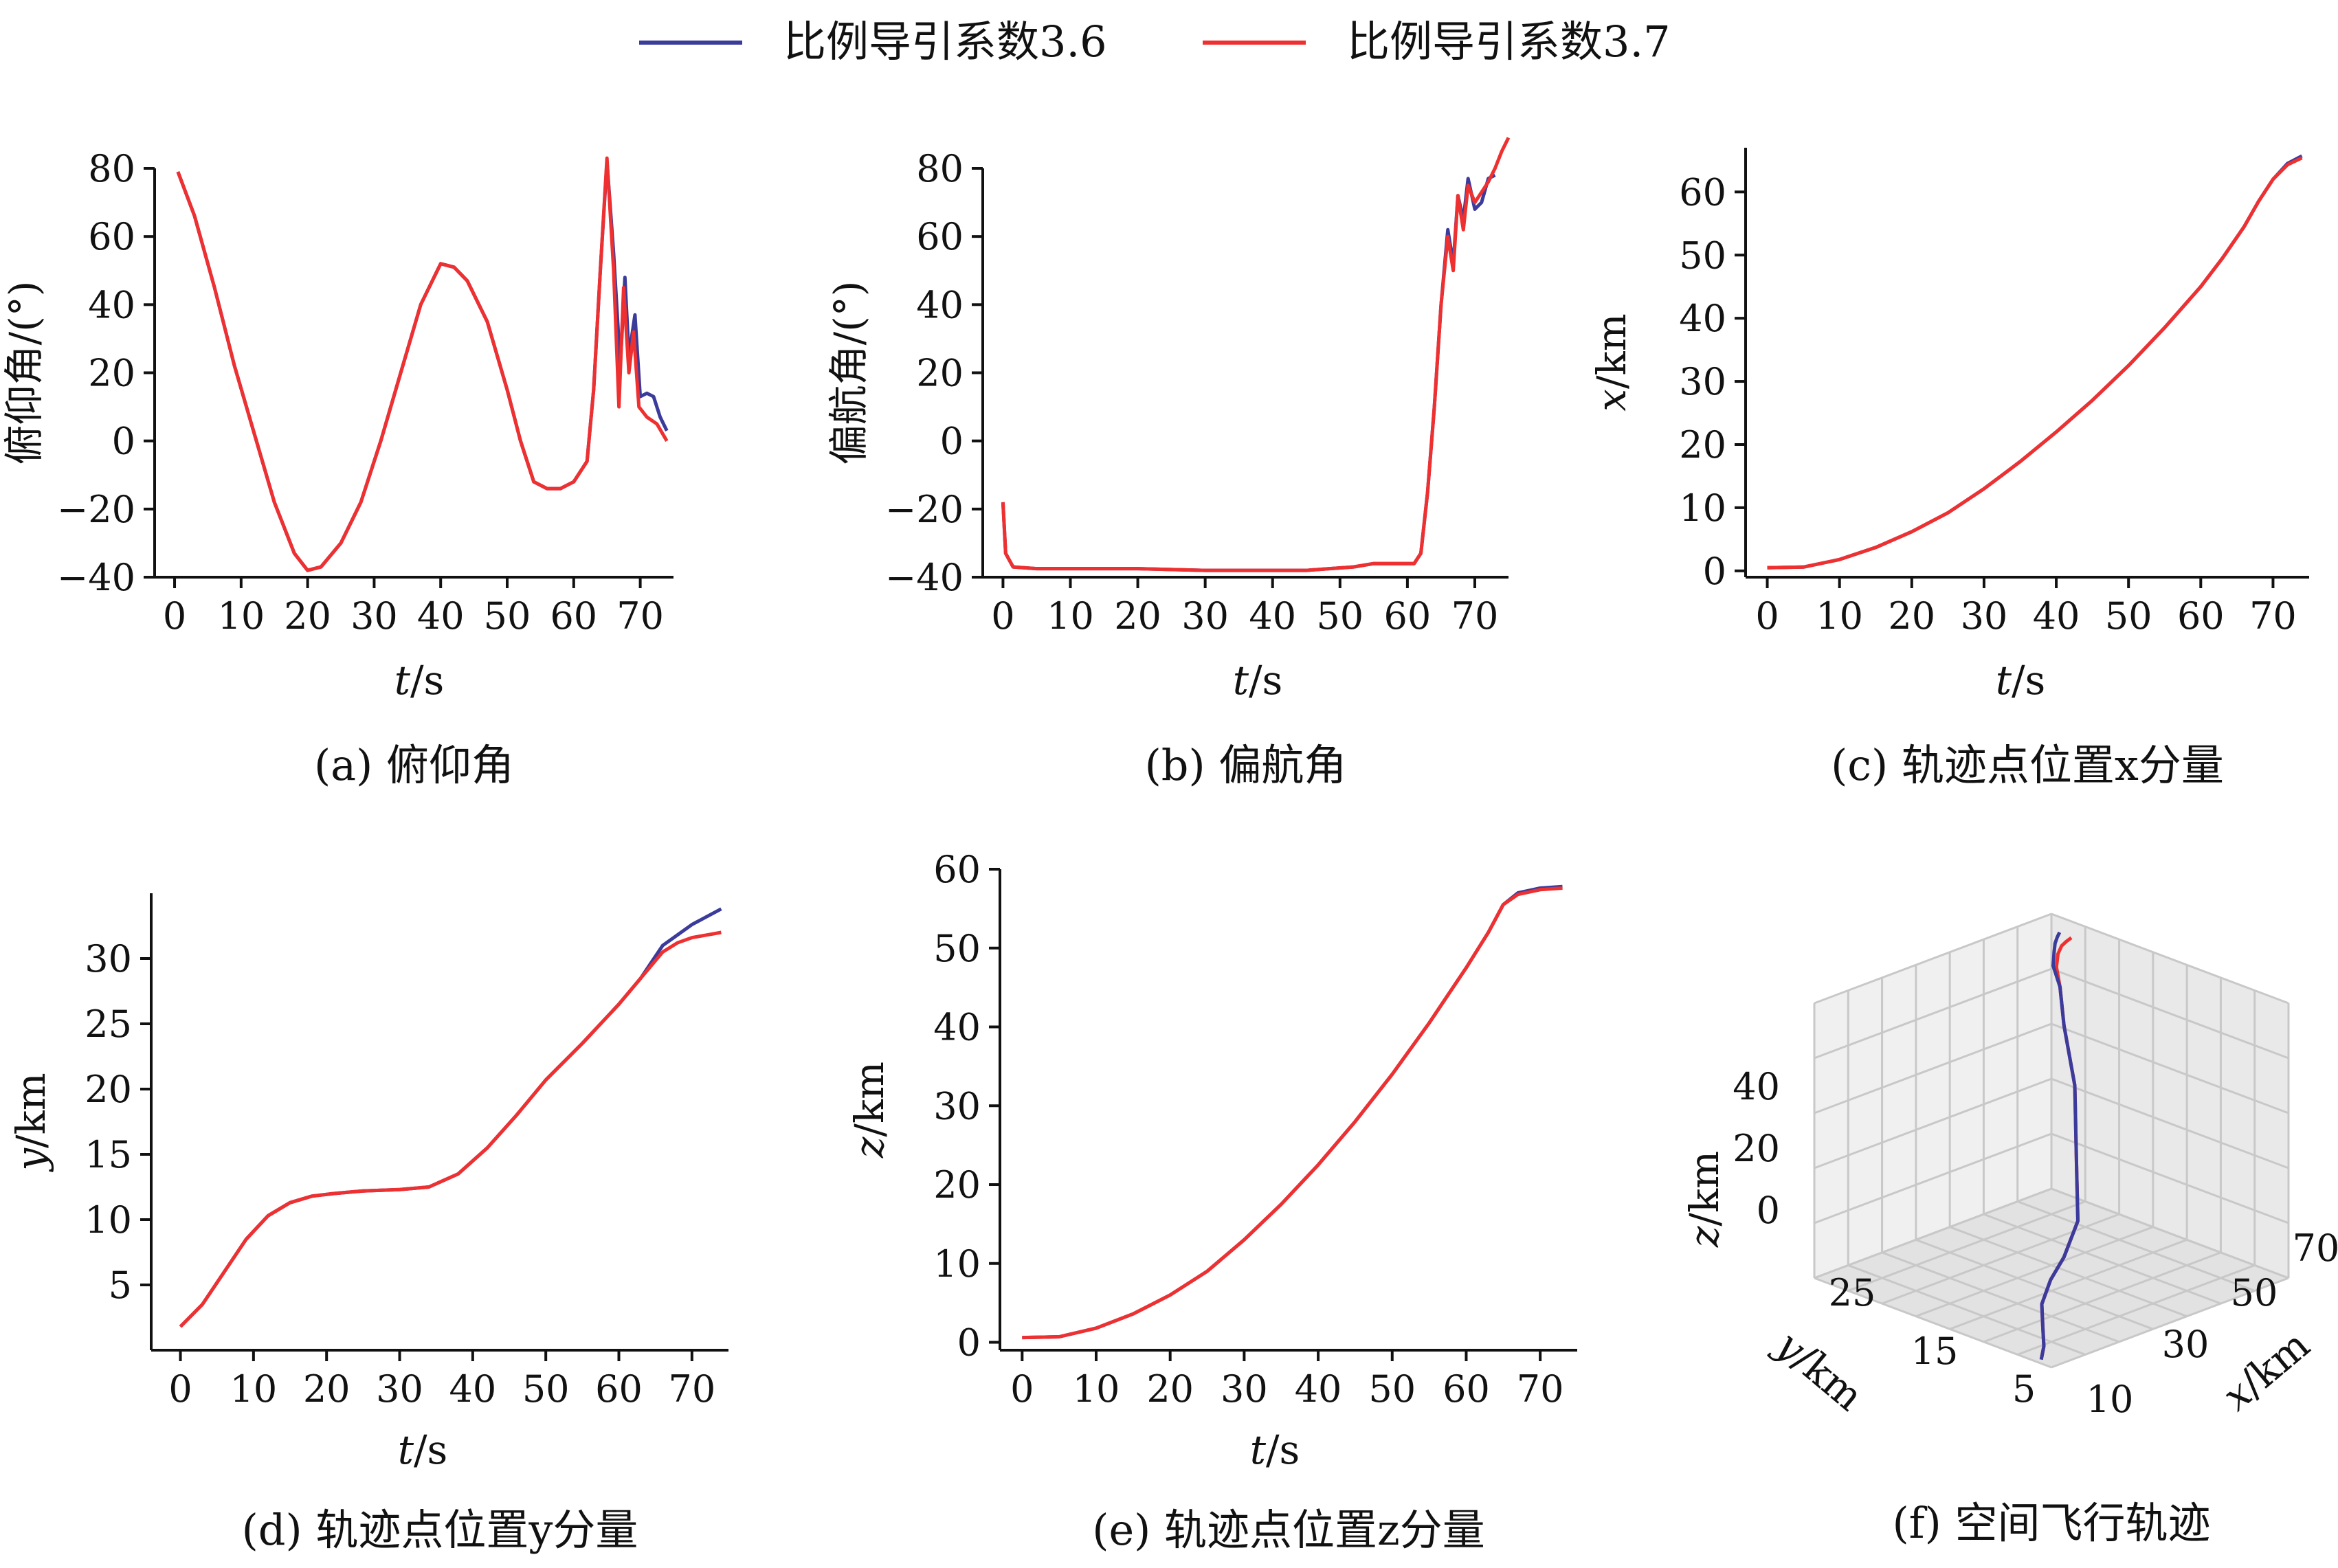 The height and width of the screenshot is (1568, 2338). Describe the element at coordinates (2027, 765) in the screenshot. I see `panel-c-caption: (c) 轨迹点位置x分量` at that location.